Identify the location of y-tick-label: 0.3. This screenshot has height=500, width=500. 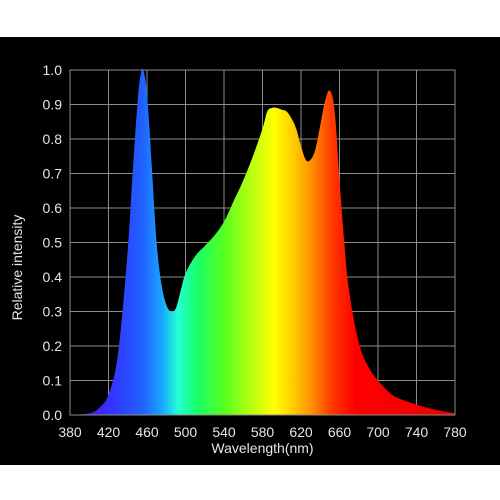
(53, 312).